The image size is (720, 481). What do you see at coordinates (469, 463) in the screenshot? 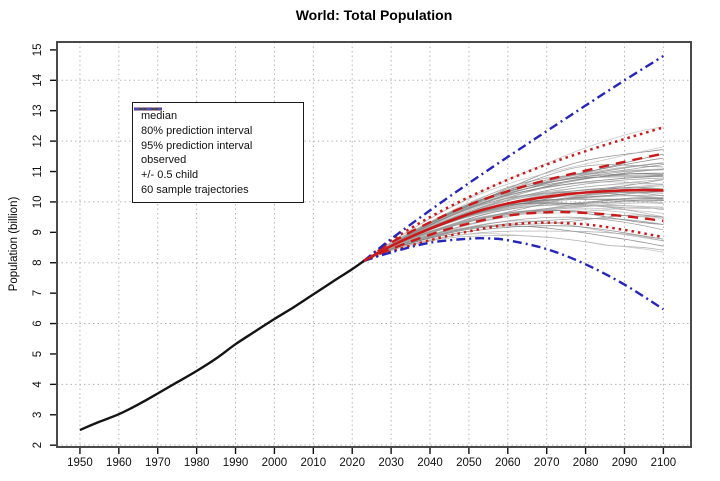
I see `x-tick-label: 2050` at bounding box center [469, 463].